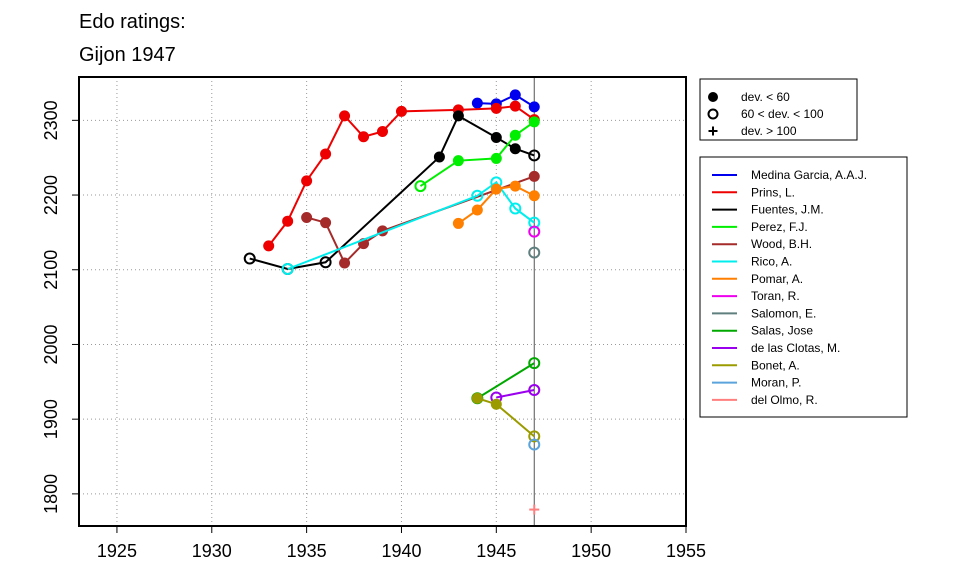  What do you see at coordinates (787, 210) in the screenshot?
I see `legend-label-2: Fuentes, J.M.` at bounding box center [787, 210].